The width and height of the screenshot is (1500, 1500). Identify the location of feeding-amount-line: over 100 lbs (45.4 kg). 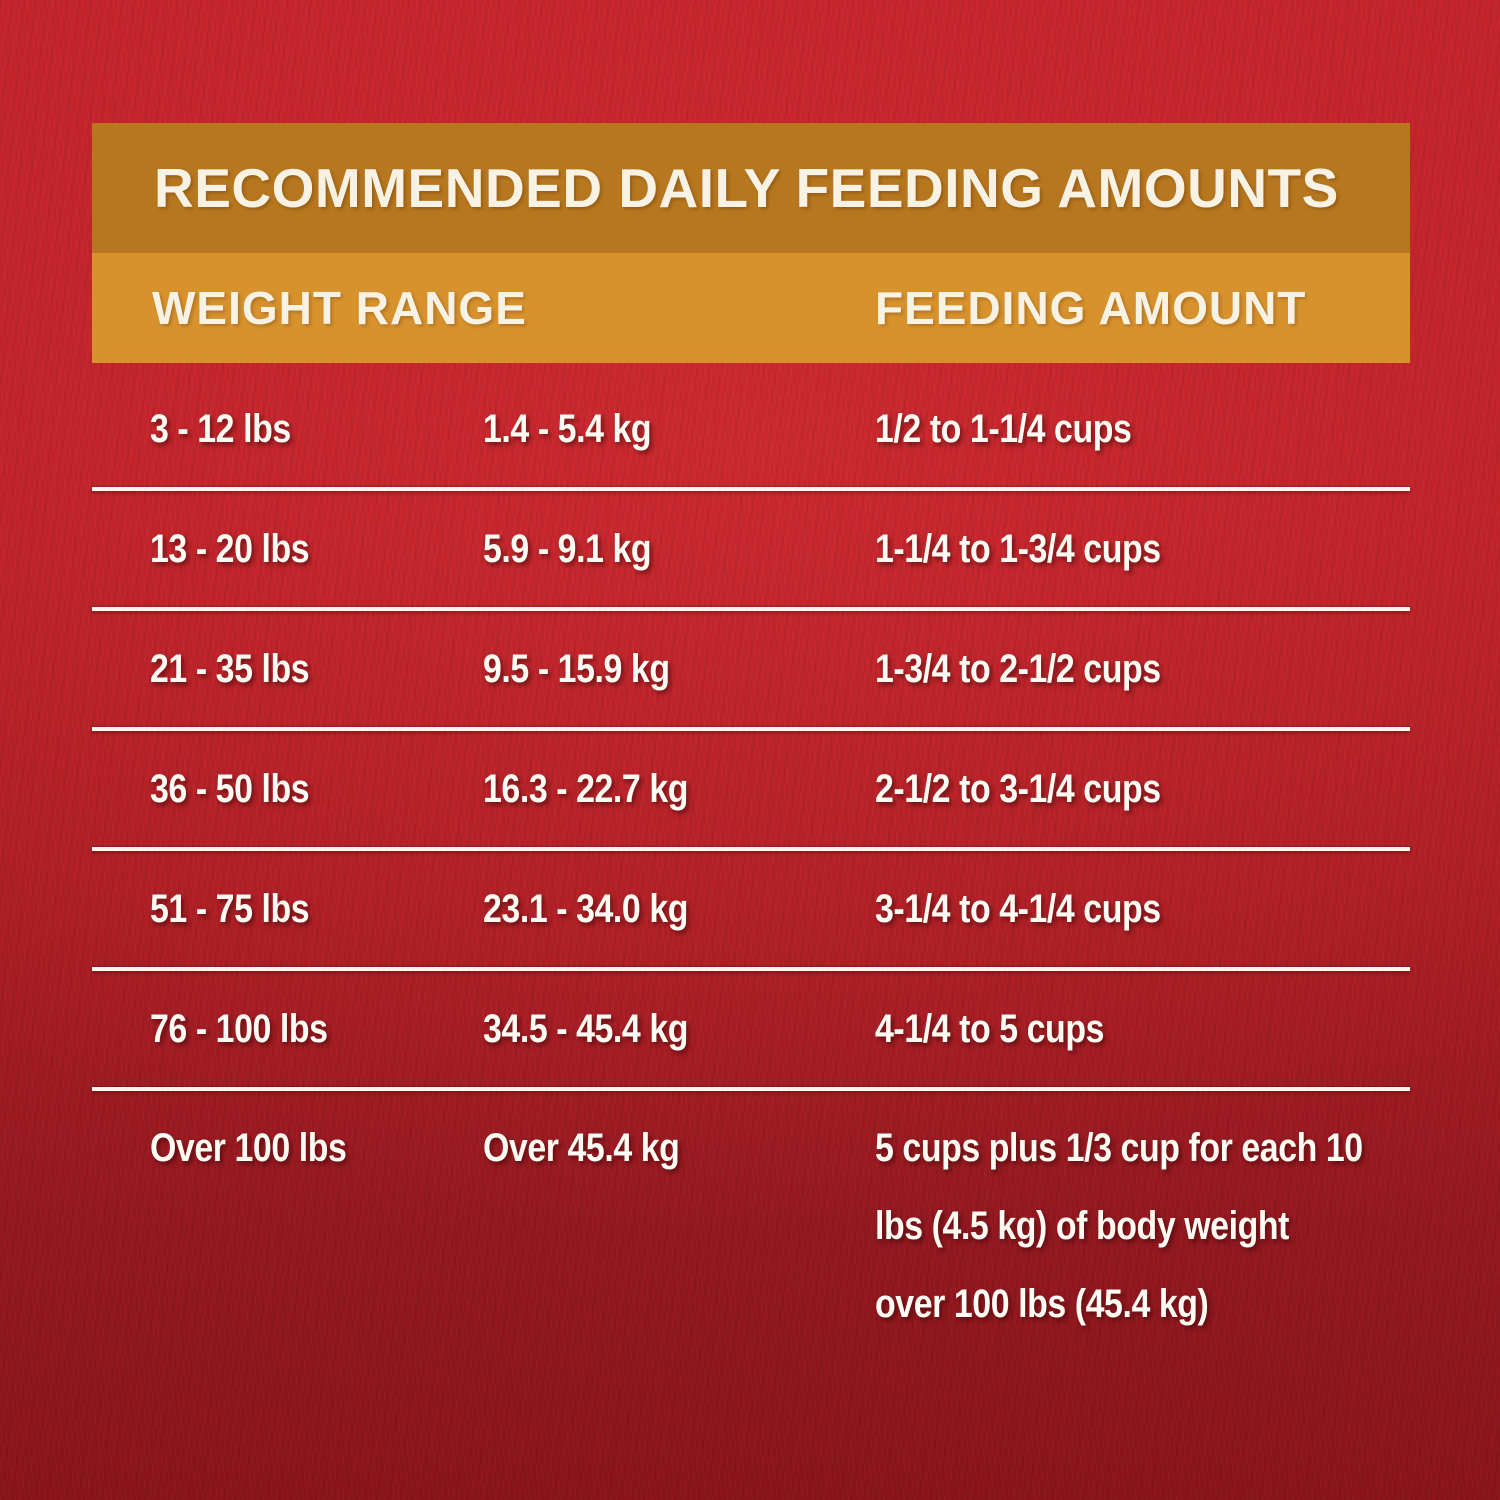
(1042, 1304).